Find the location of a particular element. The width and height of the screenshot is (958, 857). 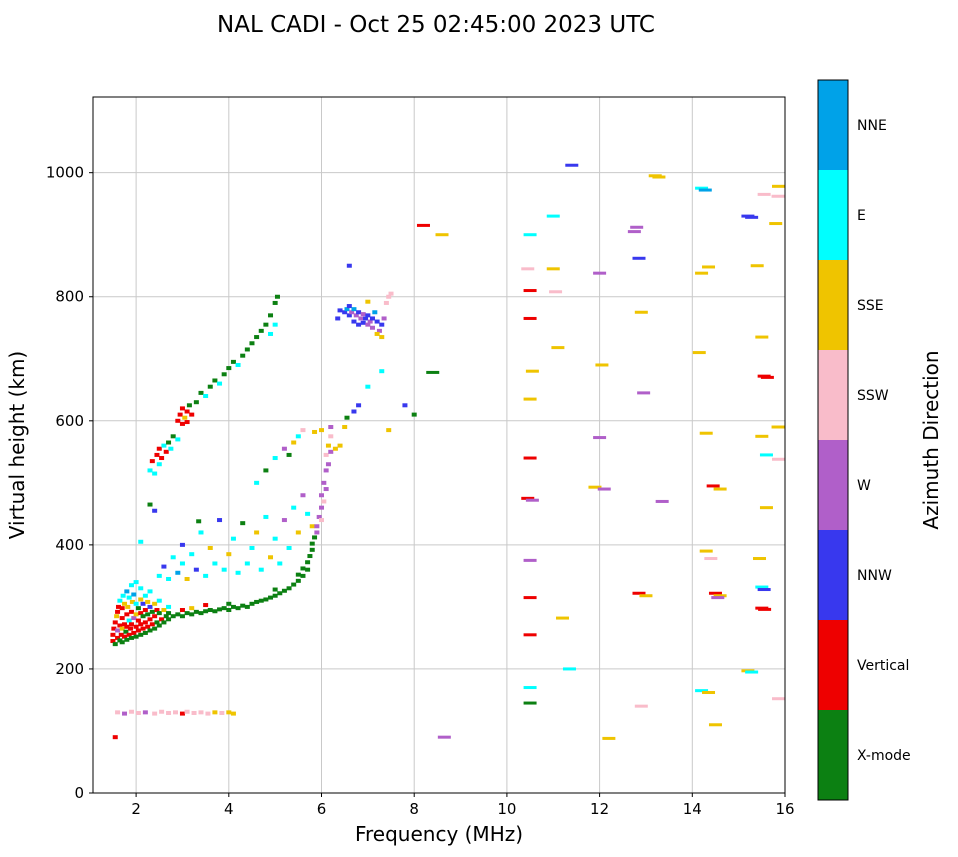

x-axis-label: Frequency (MHz) is located at coordinates (439, 834).